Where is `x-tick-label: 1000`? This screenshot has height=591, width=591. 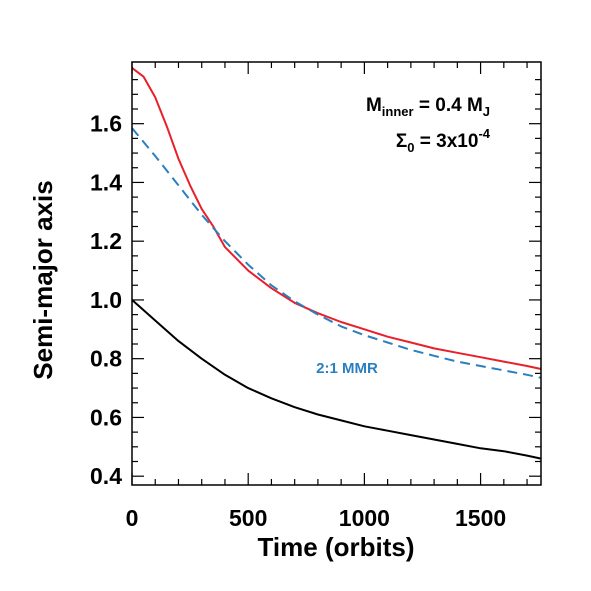 x-tick-label: 1000 is located at coordinates (364, 518).